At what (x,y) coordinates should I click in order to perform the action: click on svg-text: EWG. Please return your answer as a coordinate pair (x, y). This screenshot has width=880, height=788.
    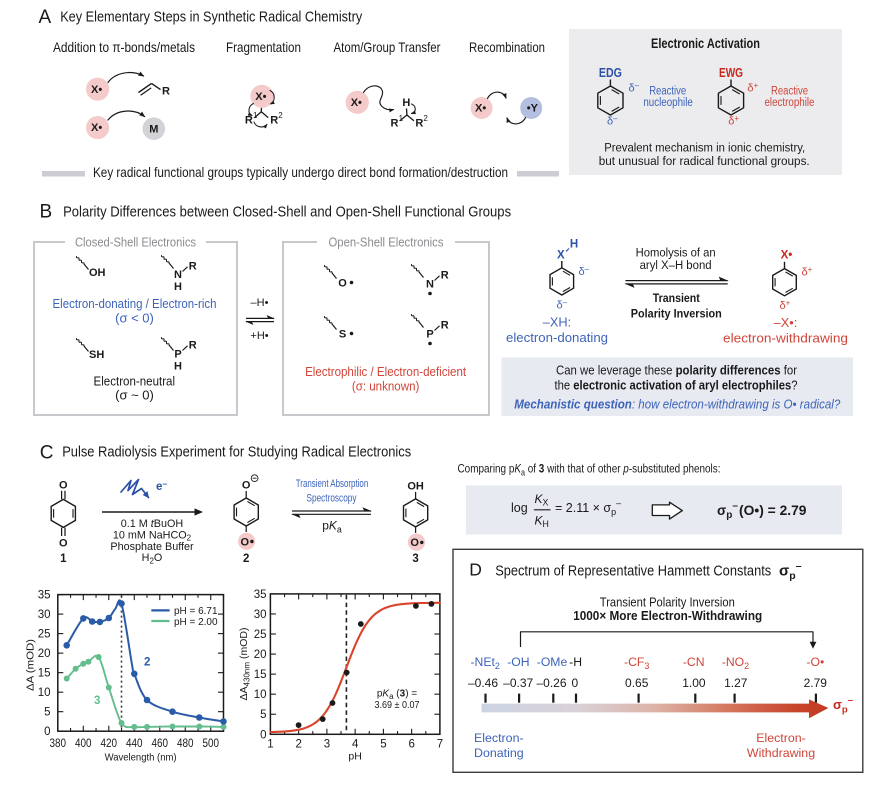
    Looking at the image, I should click on (731, 73).